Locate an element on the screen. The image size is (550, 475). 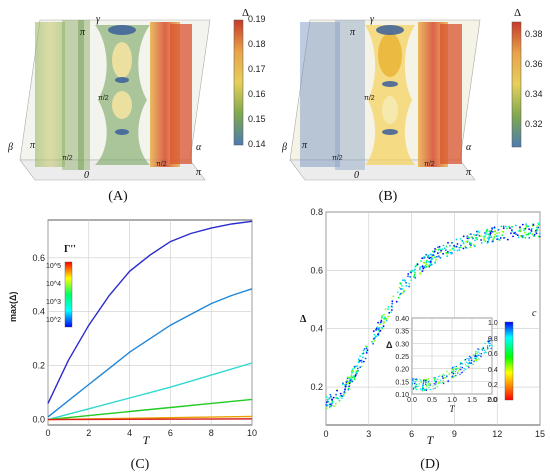
panel-a-halfpi-left-label: π/2 is located at coordinates (67, 158).